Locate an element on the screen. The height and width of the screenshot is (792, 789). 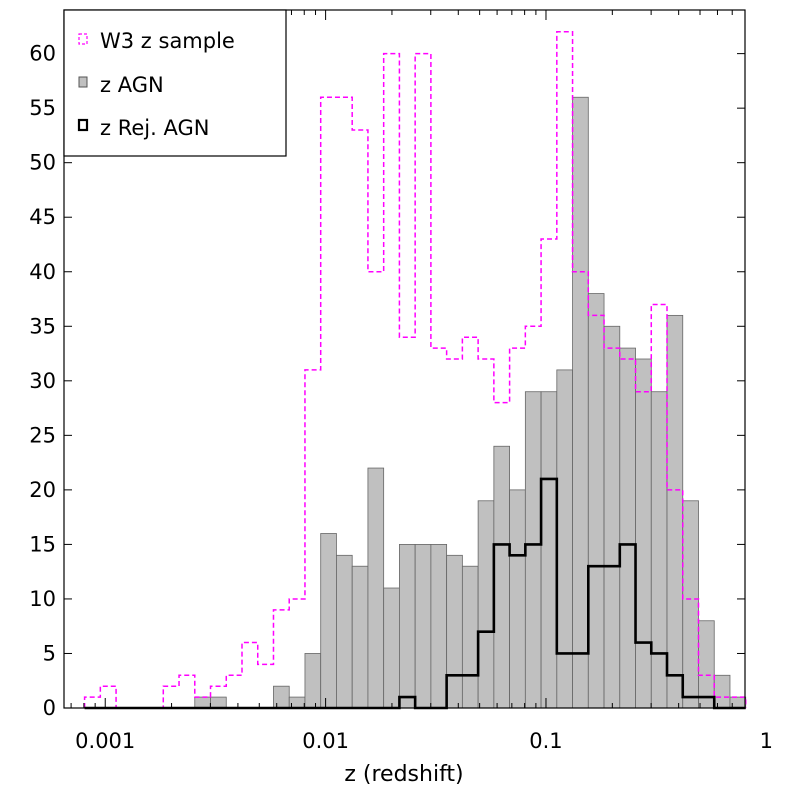
y-tick-label: 10 is located at coordinates (42, 599).